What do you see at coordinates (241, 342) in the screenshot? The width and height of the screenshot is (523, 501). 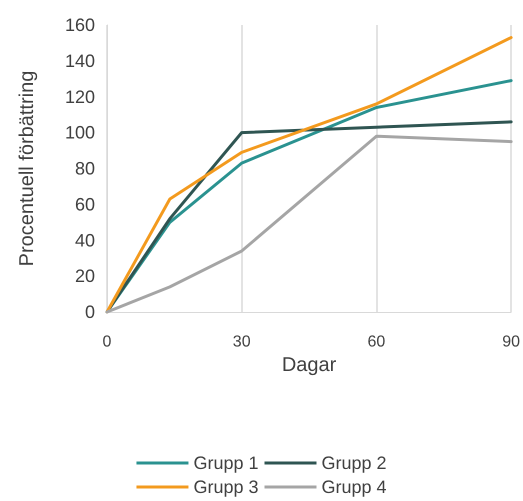 I see `x-tick-label: 30` at bounding box center [241, 342].